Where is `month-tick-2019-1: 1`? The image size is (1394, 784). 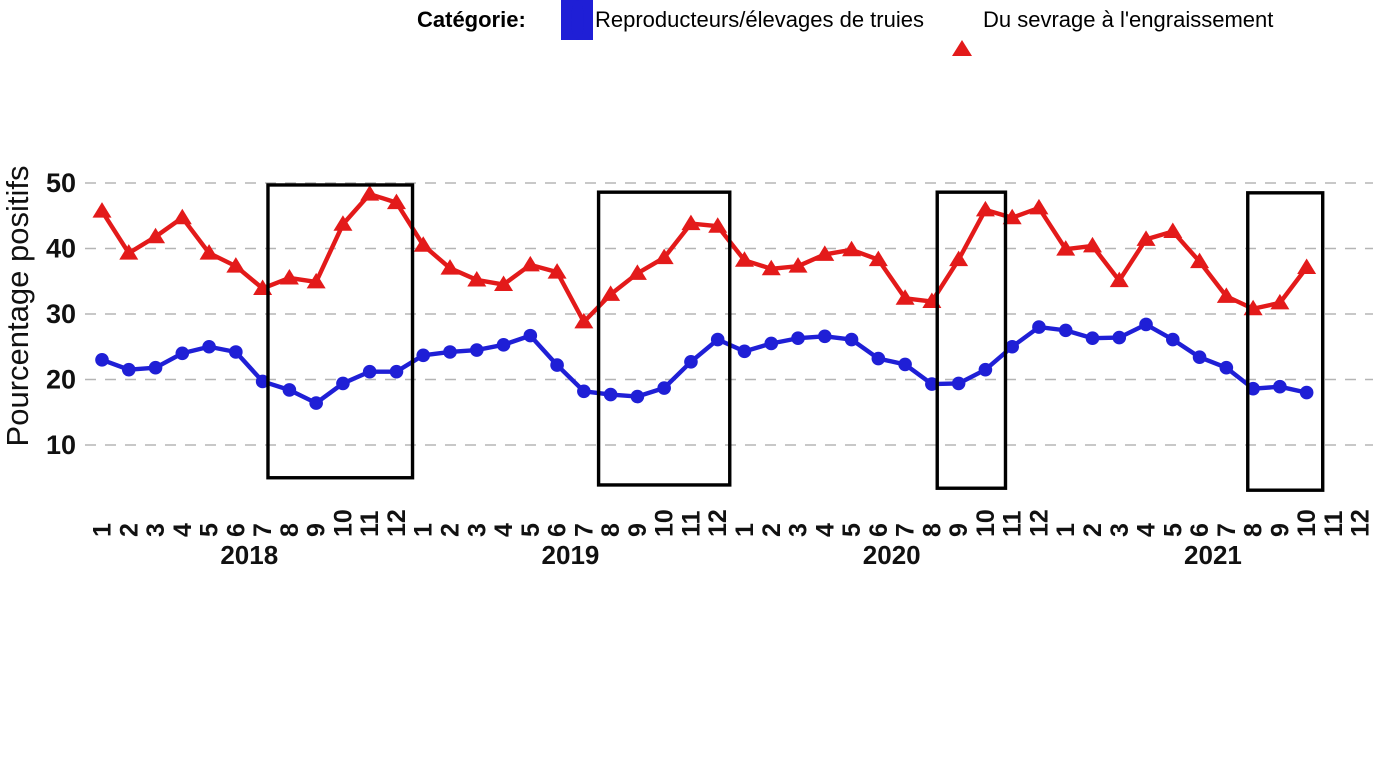 month-tick-2019-1: 1 is located at coordinates (424, 530).